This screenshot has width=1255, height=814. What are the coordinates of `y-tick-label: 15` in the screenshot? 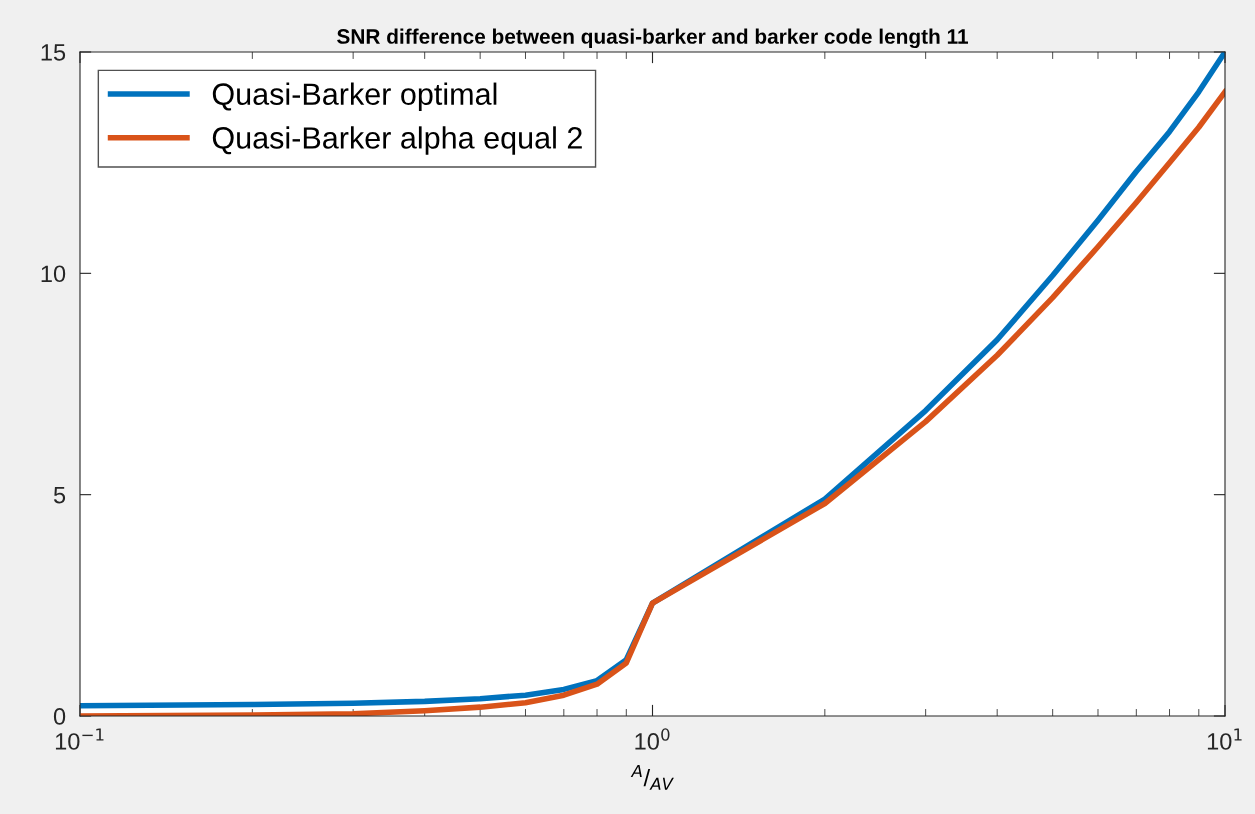 It's located at (53, 52).